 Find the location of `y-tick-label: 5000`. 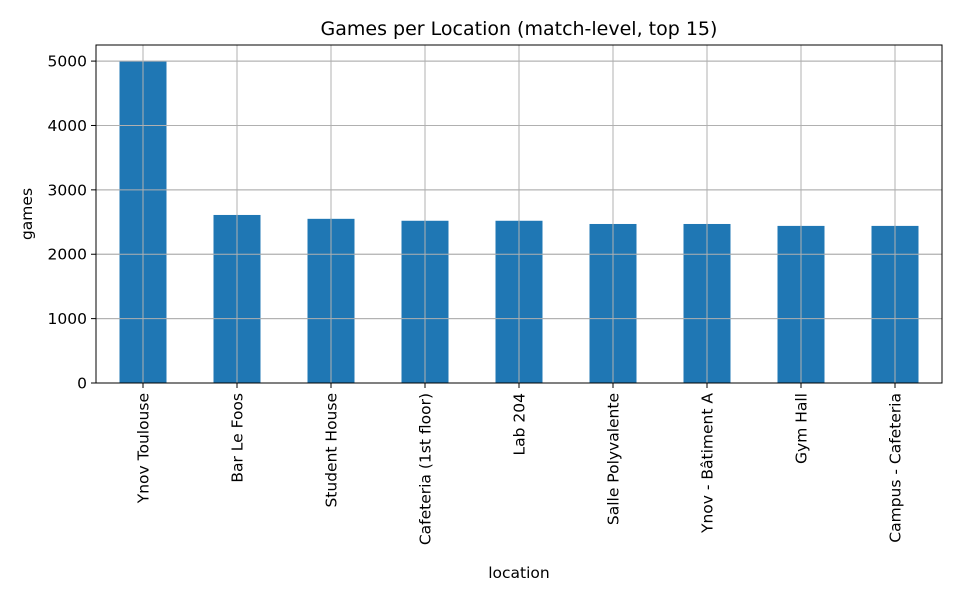

y-tick-label: 5000 is located at coordinates (67, 62).